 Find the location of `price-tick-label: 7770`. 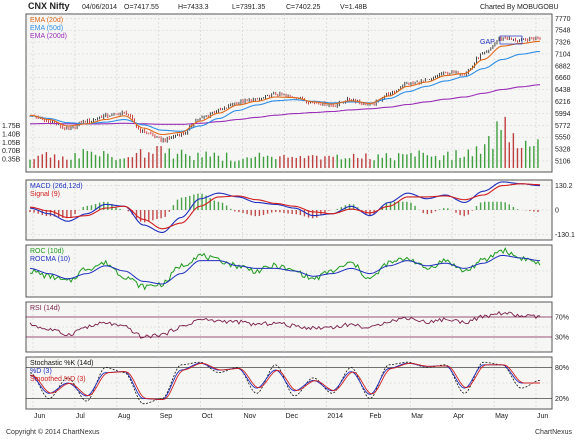

price-tick-label: 7770 is located at coordinates (563, 19).